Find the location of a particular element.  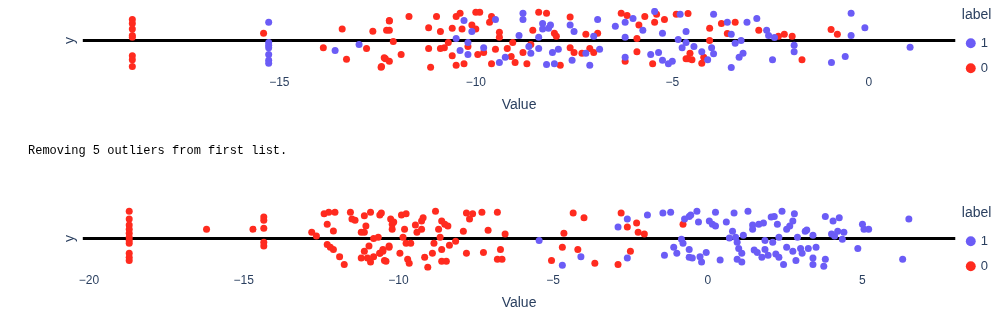

x-tick-label: 5 is located at coordinates (863, 280).